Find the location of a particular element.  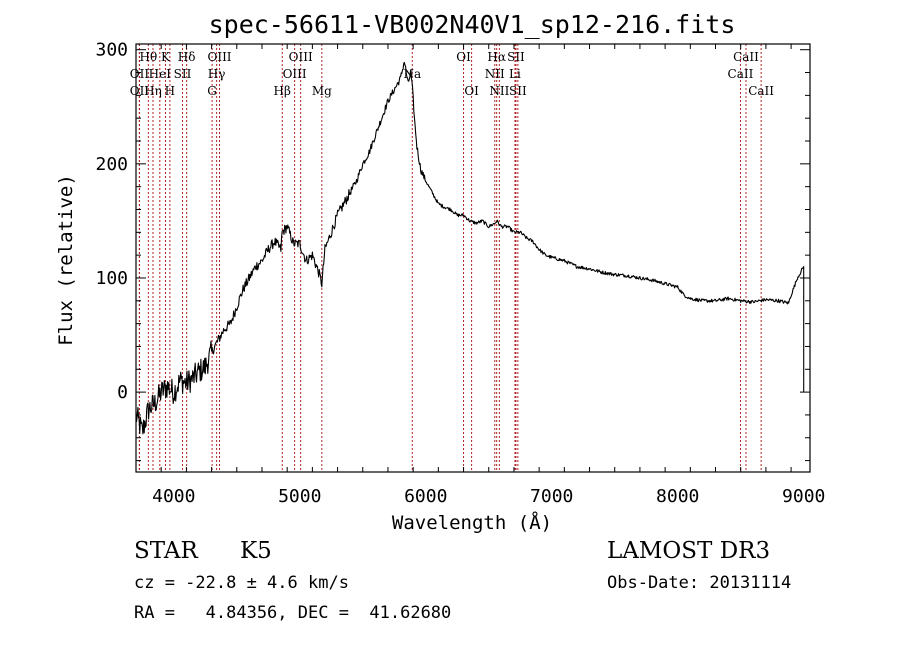

object-class: STAR is located at coordinates (166, 551).